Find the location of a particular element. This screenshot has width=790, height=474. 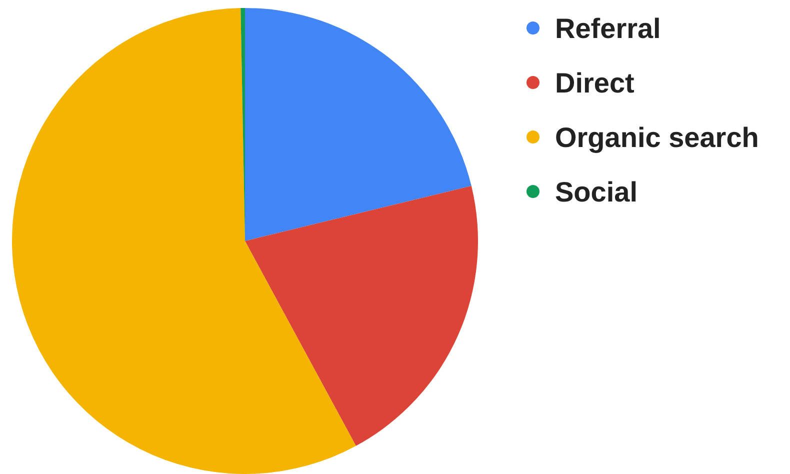

legend-label: Referral is located at coordinates (608, 28).